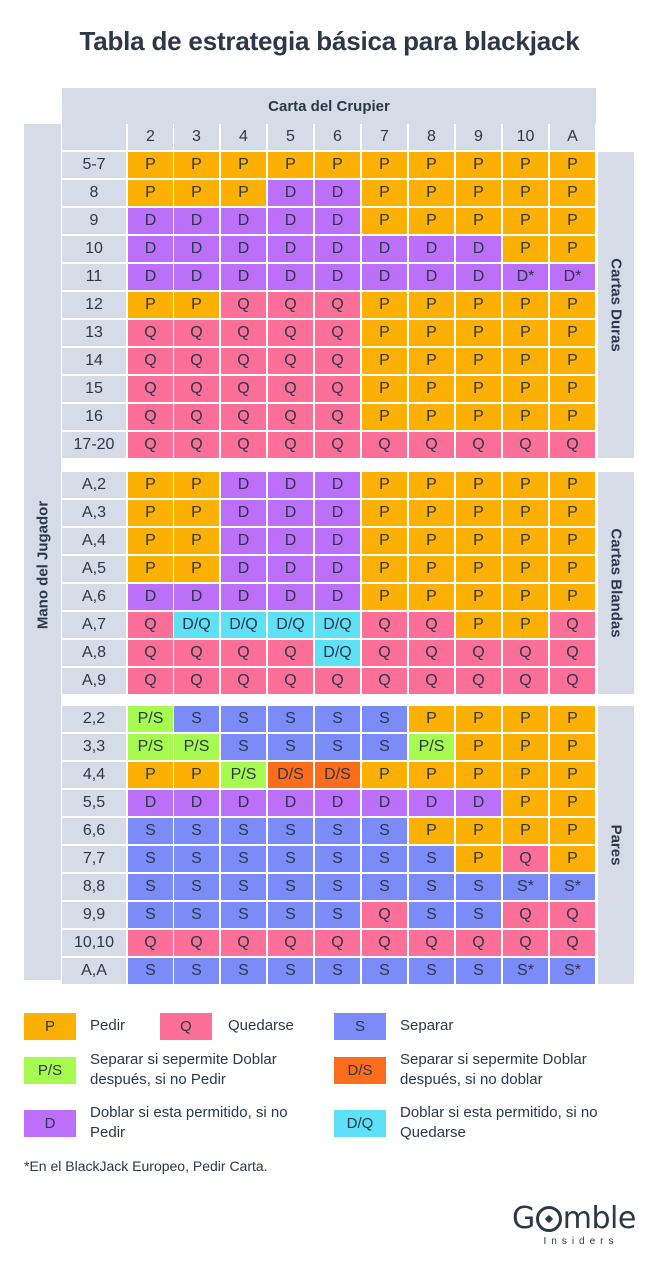 The height and width of the screenshot is (1271, 659). Describe the element at coordinates (94, 485) in the screenshot. I see `player-hand-label: A,2` at that location.